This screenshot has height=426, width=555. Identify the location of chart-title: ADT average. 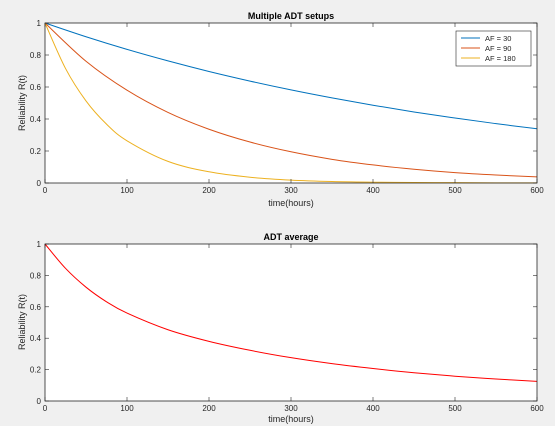
(290, 237).